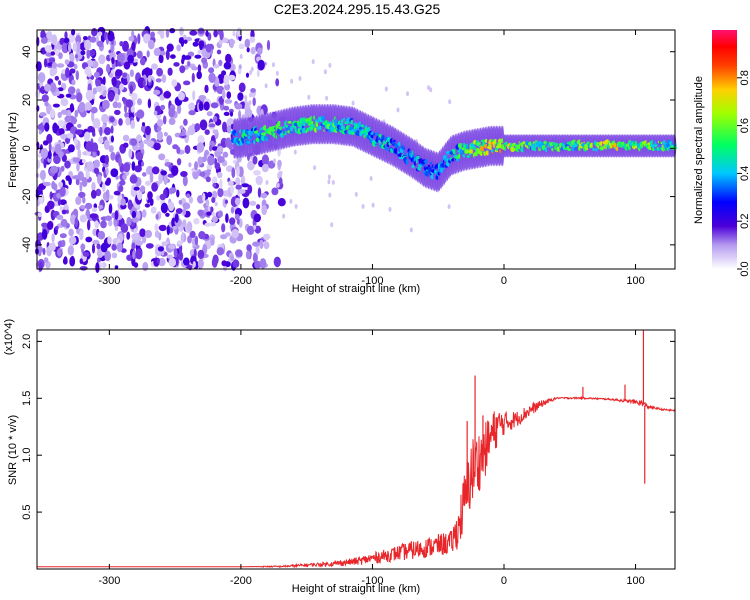 The height and width of the screenshot is (600, 750). I want to click on spectrogram-y-tick-label: 40, so click(27, 52).